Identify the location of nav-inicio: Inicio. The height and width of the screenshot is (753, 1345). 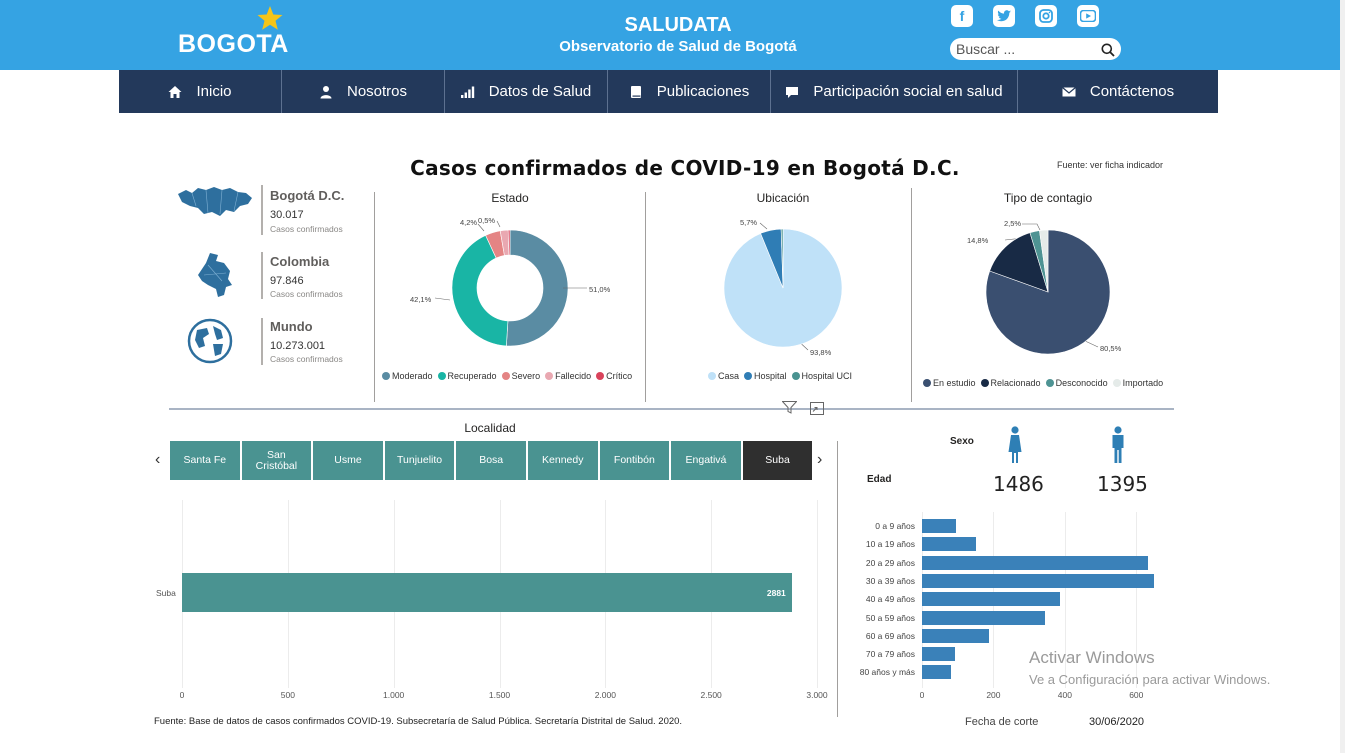
(200, 91).